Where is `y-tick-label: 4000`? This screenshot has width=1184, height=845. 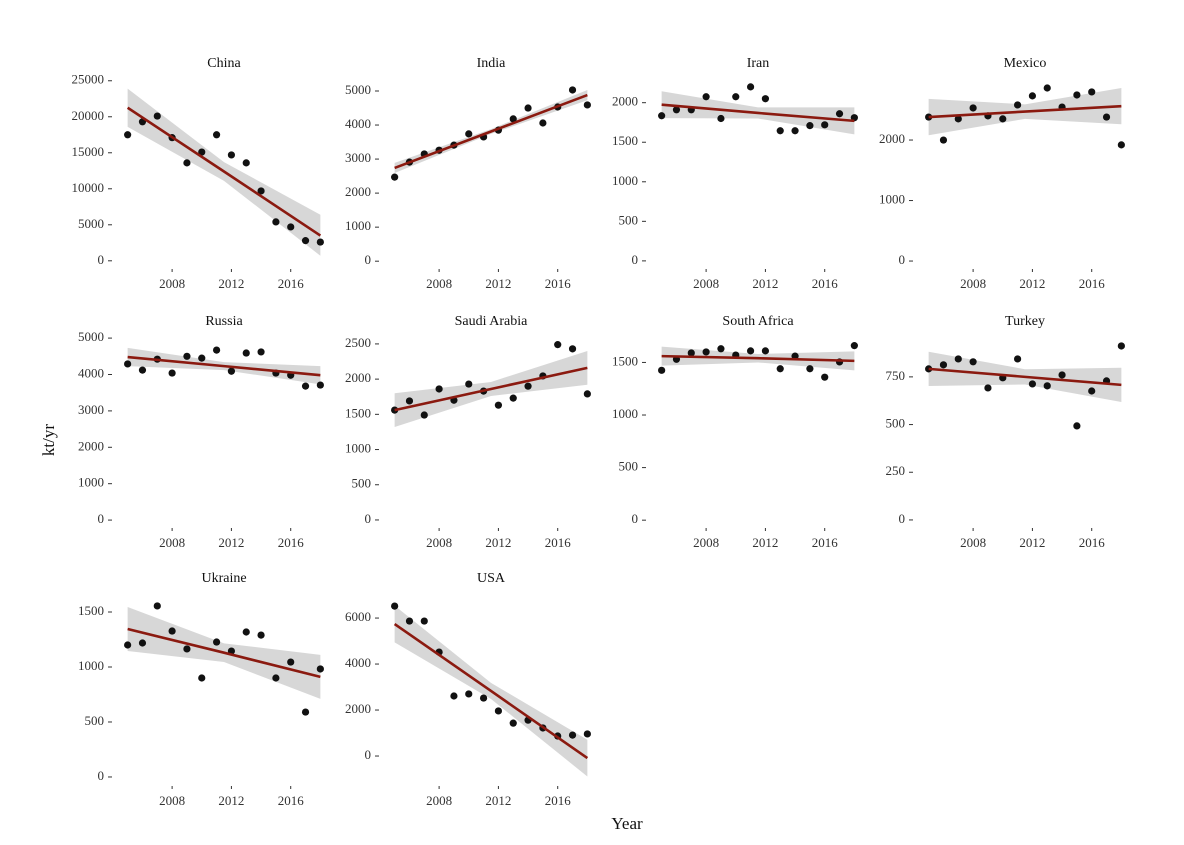 y-tick-label: 4000 is located at coordinates (358, 662).